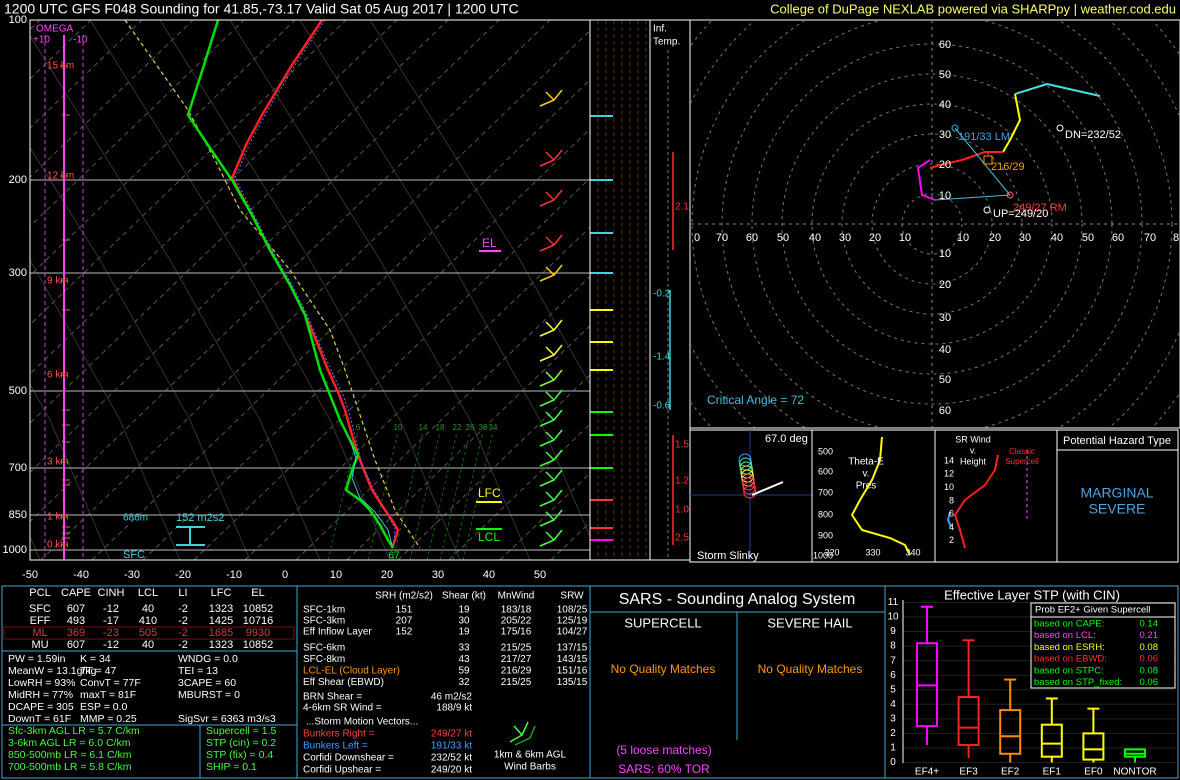 The width and height of the screenshot is (1180, 780). Describe the element at coordinates (183, 633) in the screenshot. I see `thermo-cell: -2` at that location.